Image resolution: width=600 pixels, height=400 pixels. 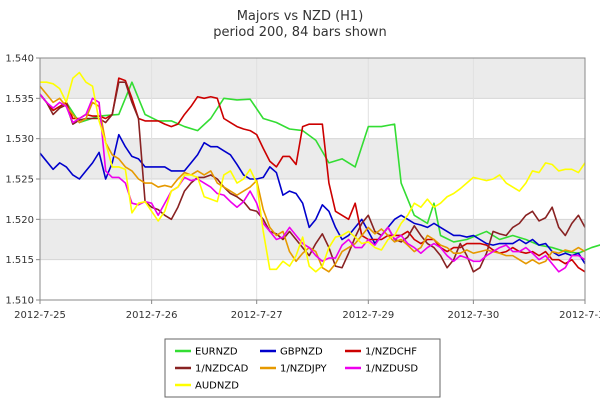 I want to click on x-tick-label: 2012-7-29, so click(x=368, y=315).